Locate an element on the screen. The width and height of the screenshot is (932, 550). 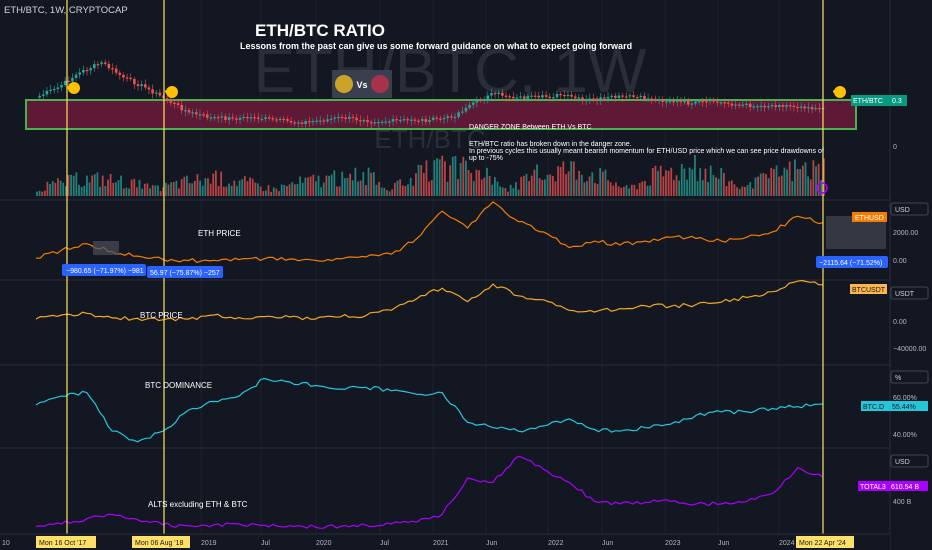
chart-title: ETH/BTC RATIO is located at coordinates (320, 30).